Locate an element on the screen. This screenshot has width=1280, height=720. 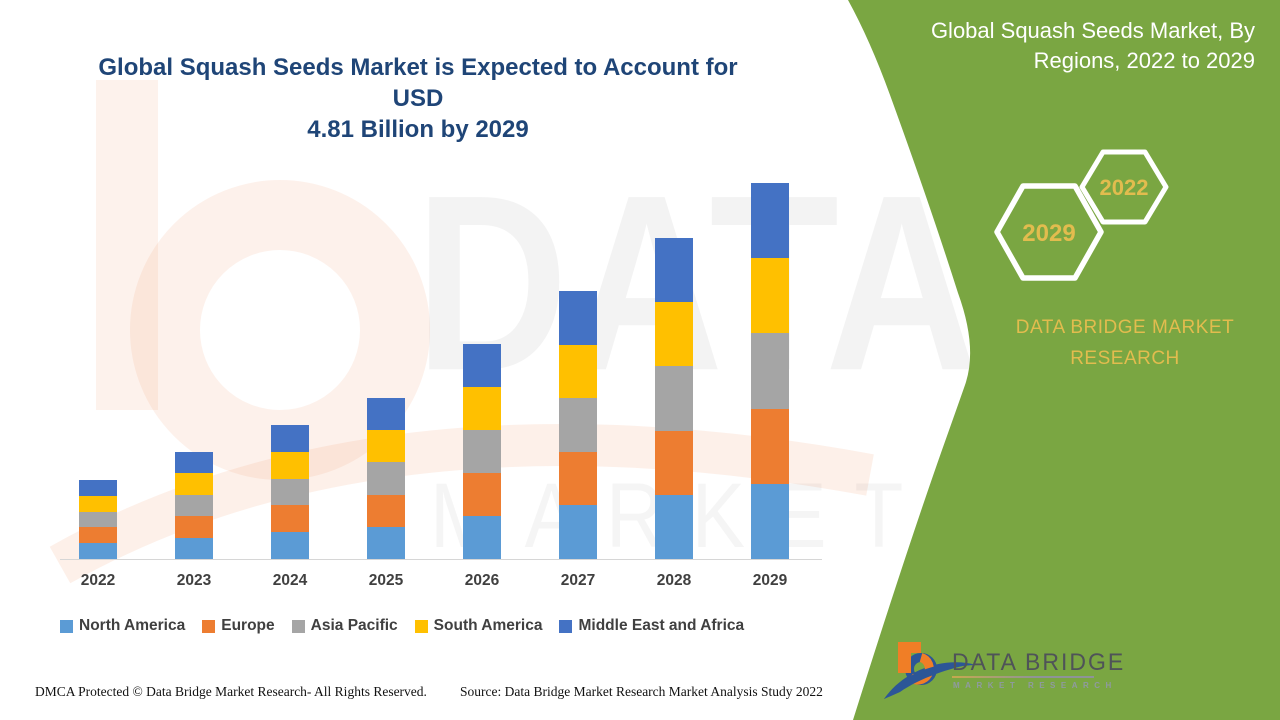
databridge-logo-name: DATA BRIDGE is located at coordinates (1039, 662).